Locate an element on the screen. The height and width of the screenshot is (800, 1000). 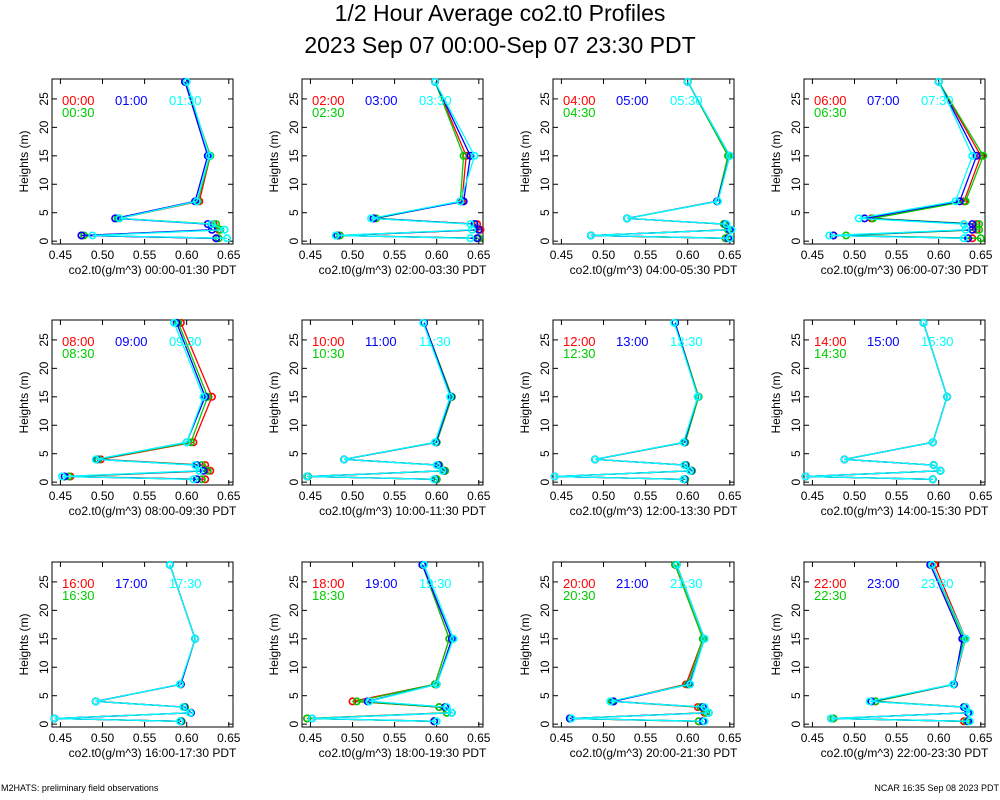
legend-label: 00:00 is located at coordinates (78, 100).